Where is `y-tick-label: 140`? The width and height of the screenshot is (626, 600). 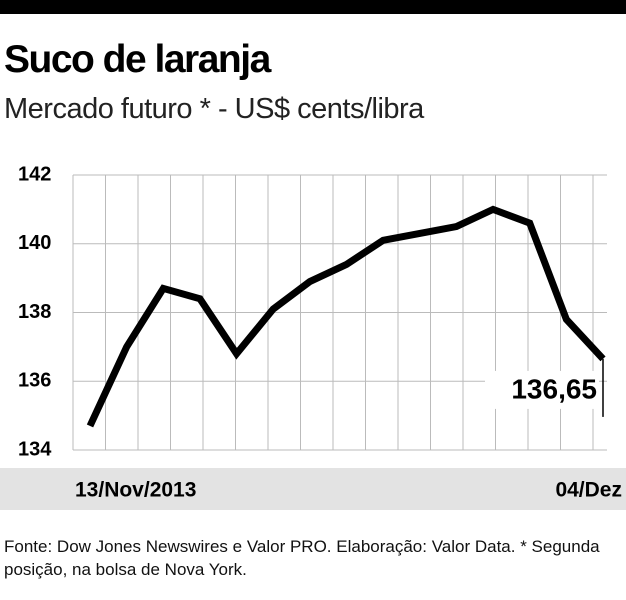
y-tick-label: 140 is located at coordinates (34, 243).